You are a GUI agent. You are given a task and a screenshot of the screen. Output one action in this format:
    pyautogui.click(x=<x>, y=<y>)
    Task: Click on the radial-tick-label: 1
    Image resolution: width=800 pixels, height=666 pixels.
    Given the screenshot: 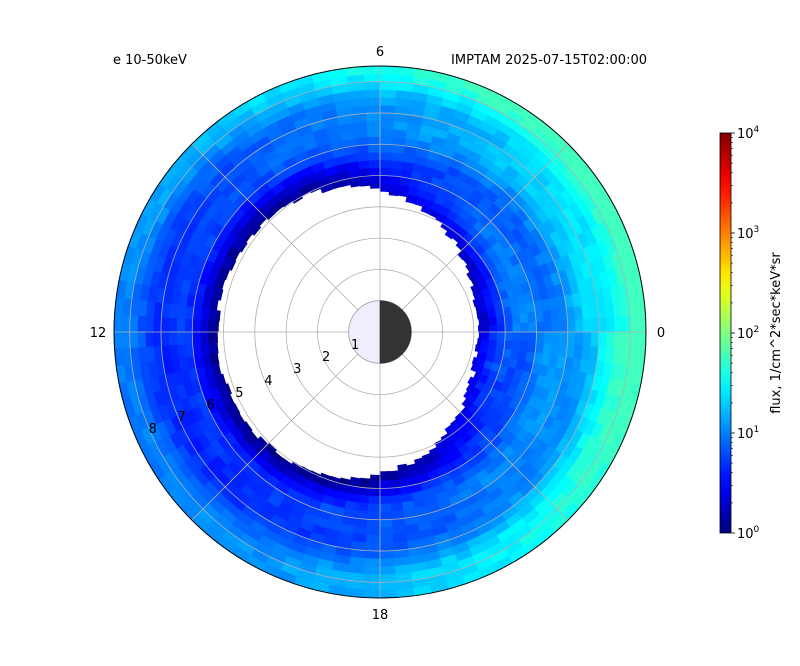 What is the action you would take?
    pyautogui.click(x=355, y=345)
    